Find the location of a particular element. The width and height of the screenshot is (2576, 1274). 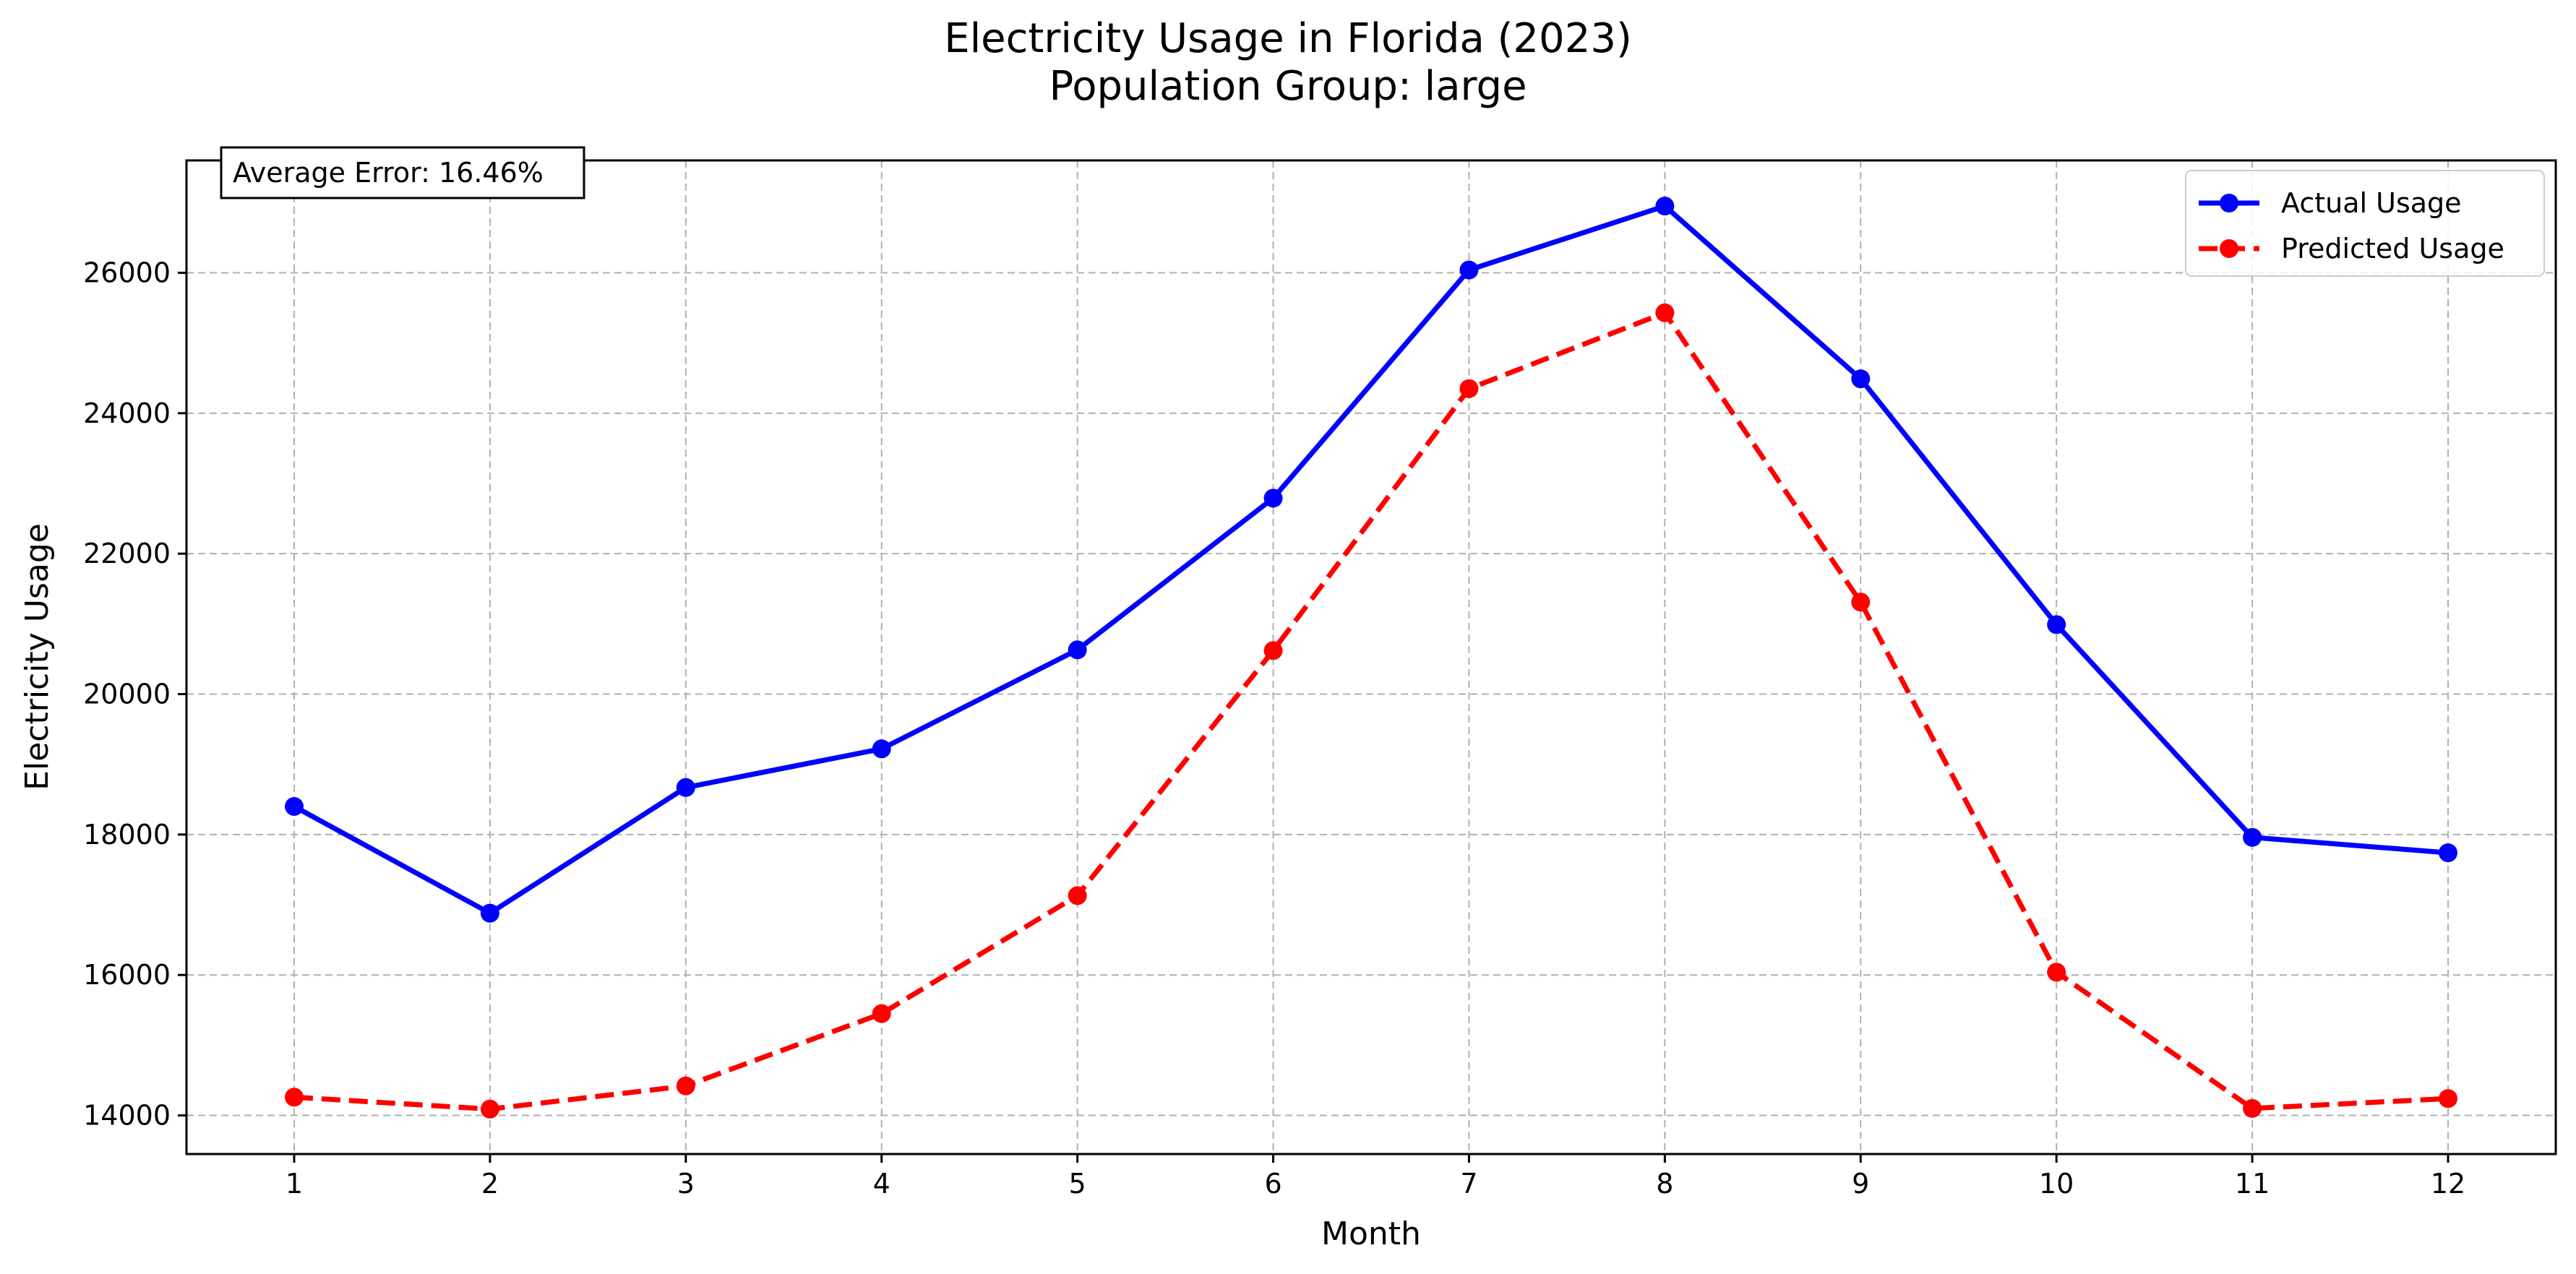

x-tick-label: 5 is located at coordinates (1078, 1184).